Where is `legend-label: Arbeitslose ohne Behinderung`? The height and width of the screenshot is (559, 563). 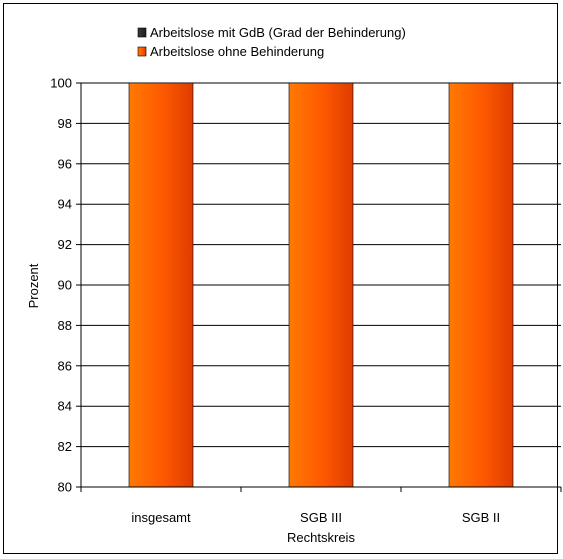 legend-label: Arbeitslose ohne Behinderung is located at coordinates (237, 51).